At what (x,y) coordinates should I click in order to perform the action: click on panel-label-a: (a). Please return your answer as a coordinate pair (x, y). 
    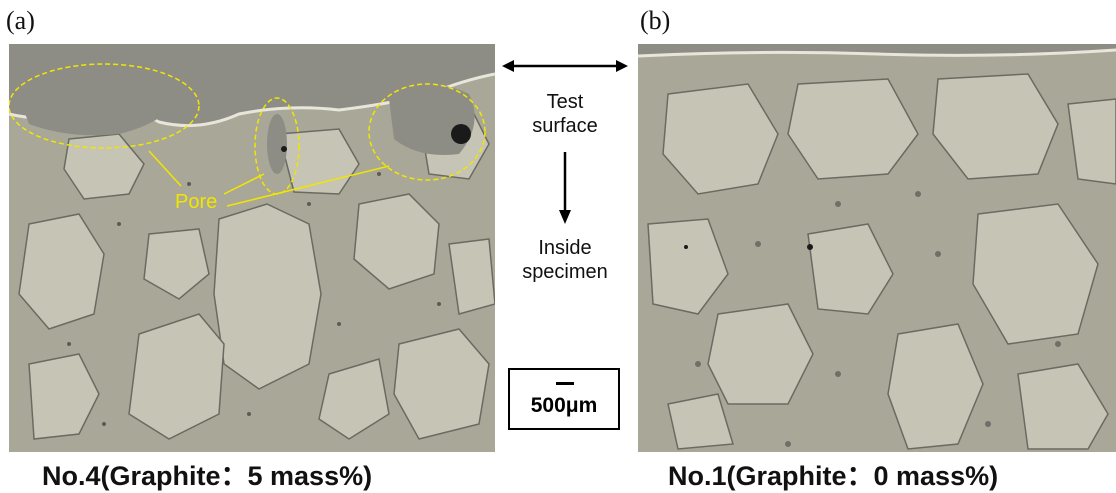
    Looking at the image, I should click on (20, 20).